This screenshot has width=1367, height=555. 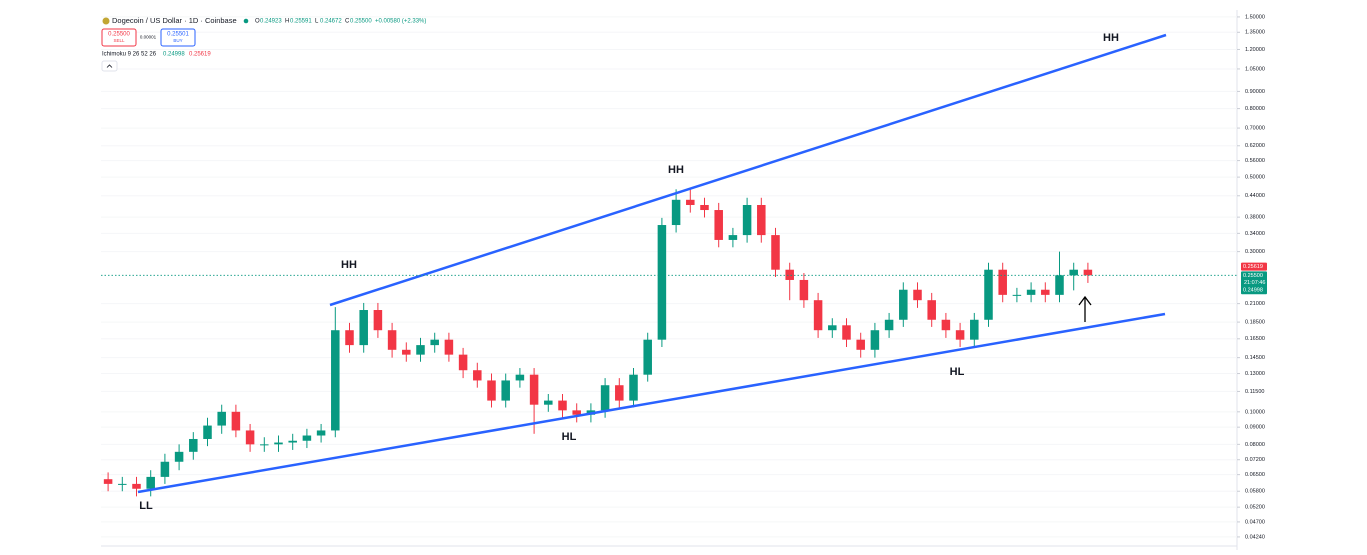 What do you see at coordinates (1255, 146) in the screenshot?
I see `y-tick-label: 0.62000` at bounding box center [1255, 146].